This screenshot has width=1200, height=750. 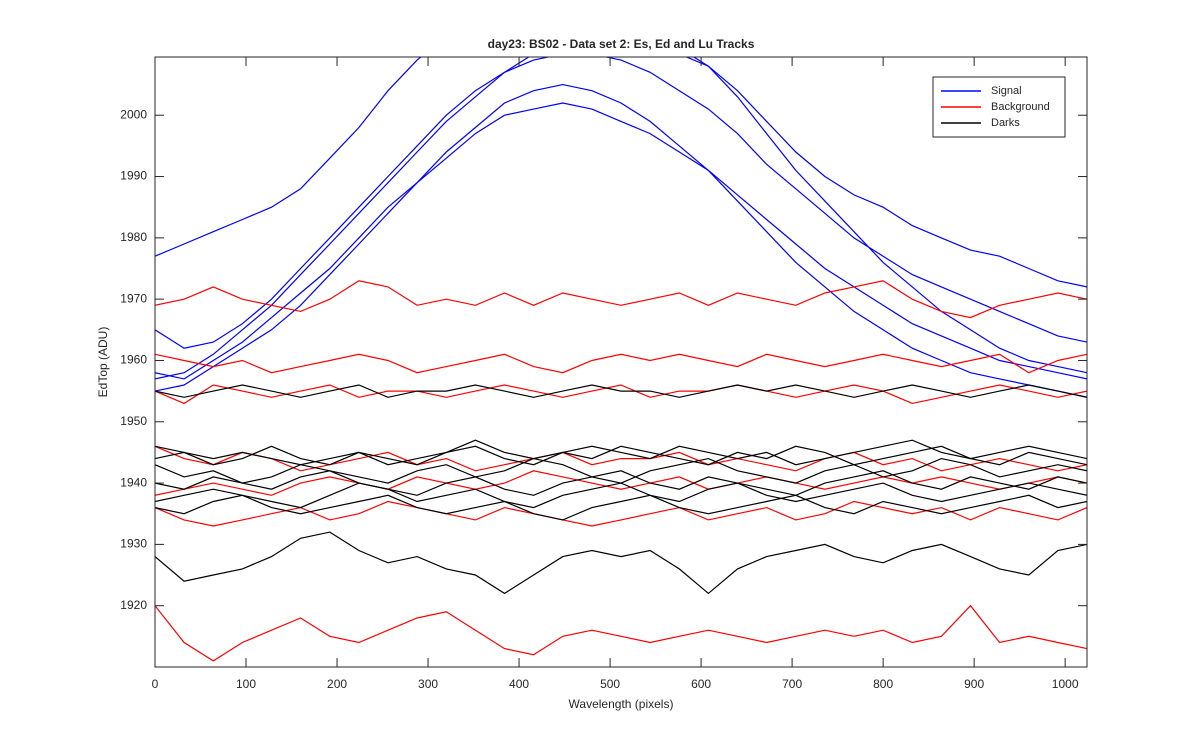 What do you see at coordinates (155, 684) in the screenshot?
I see `x-tick-label: 0` at bounding box center [155, 684].